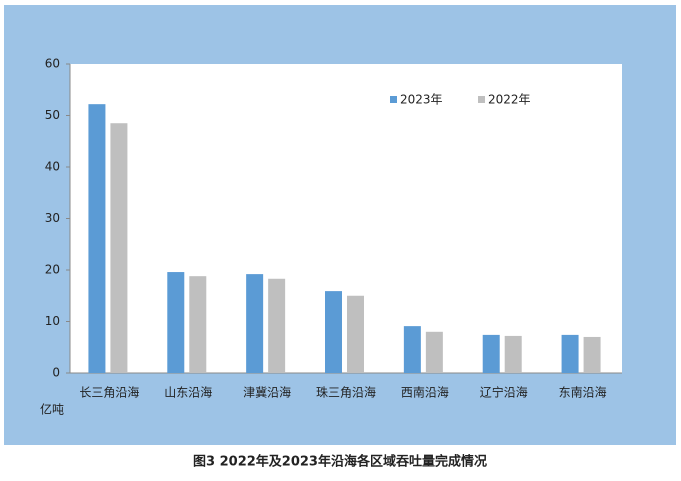  What do you see at coordinates (188, 392) in the screenshot?
I see `x-tick-label: 山东沿海` at bounding box center [188, 392].